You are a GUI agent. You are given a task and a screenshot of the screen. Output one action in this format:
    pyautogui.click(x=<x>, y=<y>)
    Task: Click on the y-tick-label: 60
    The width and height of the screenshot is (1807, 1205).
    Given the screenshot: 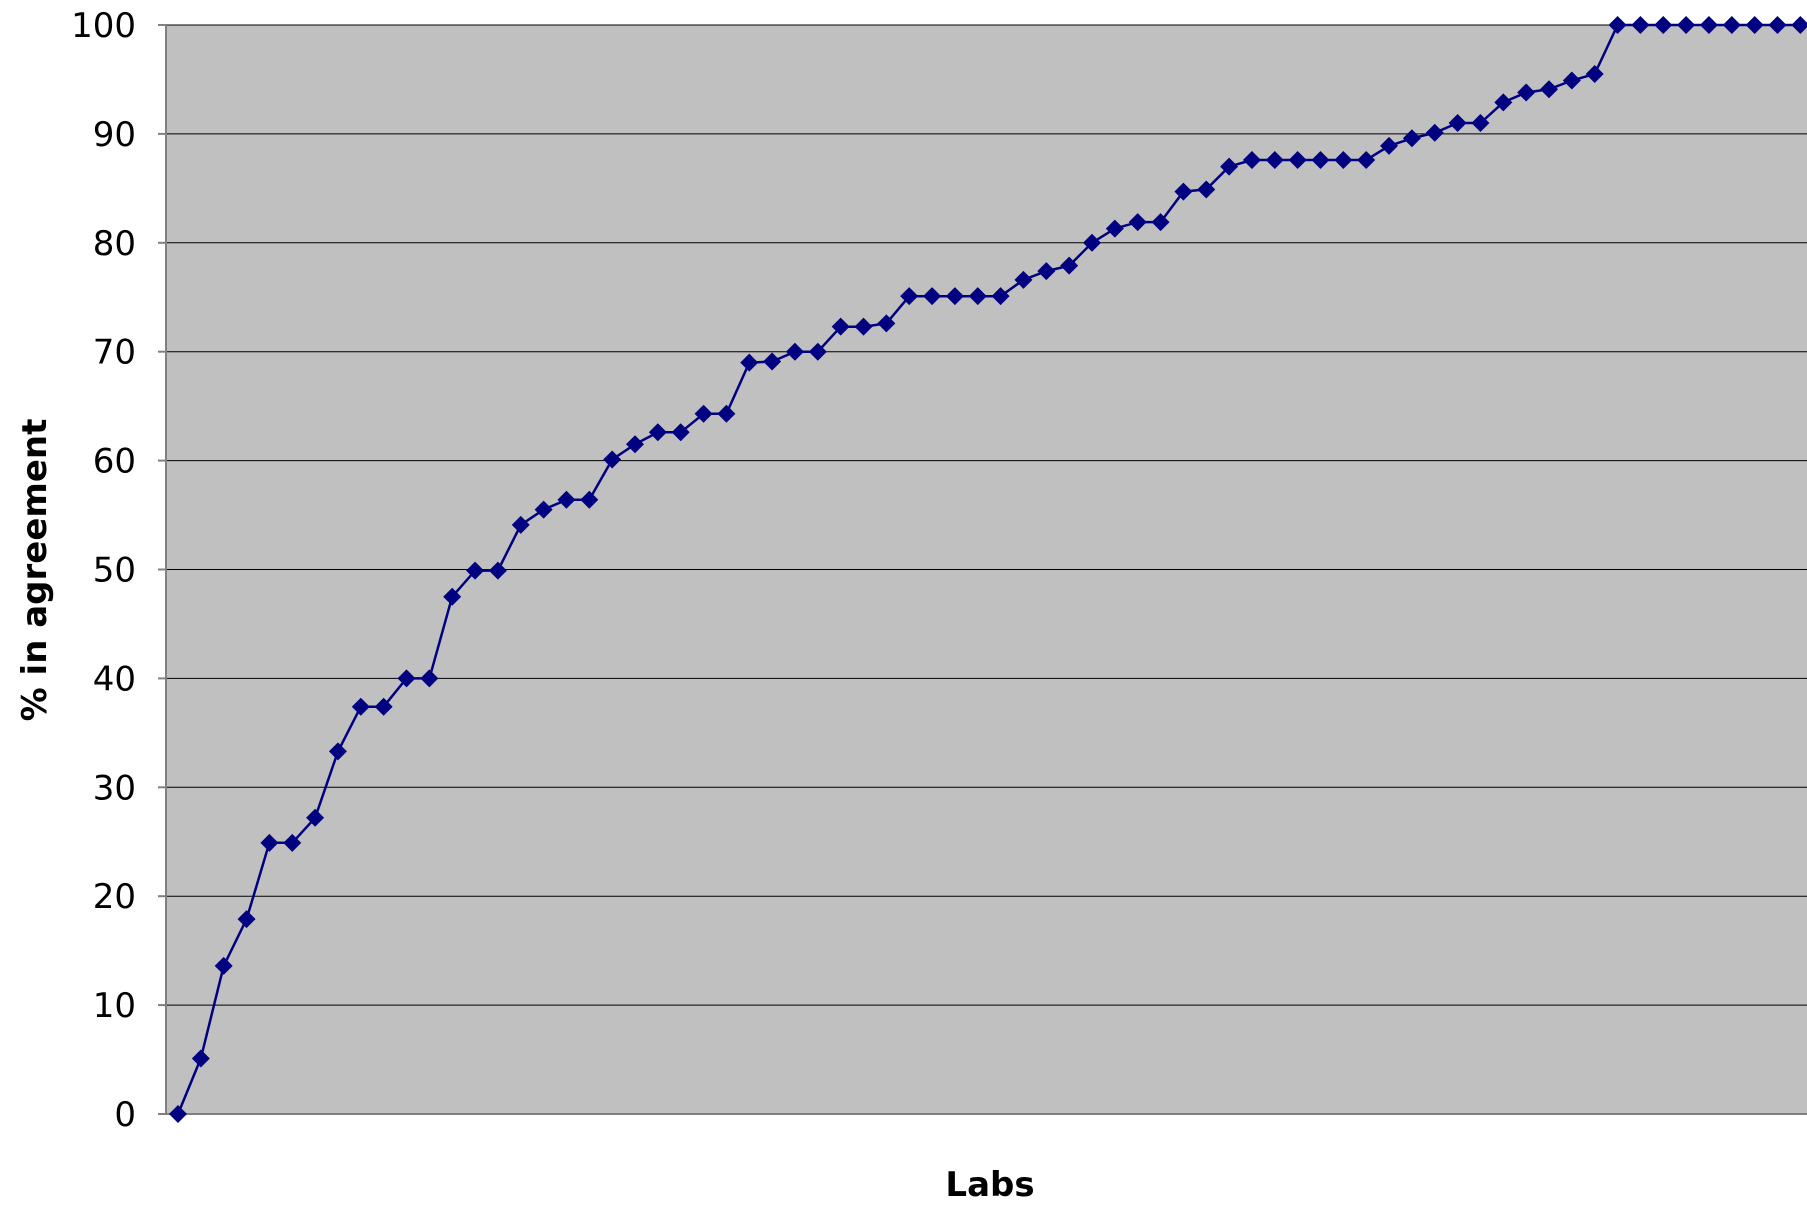 What is the action you would take?
    pyautogui.click(x=114, y=462)
    